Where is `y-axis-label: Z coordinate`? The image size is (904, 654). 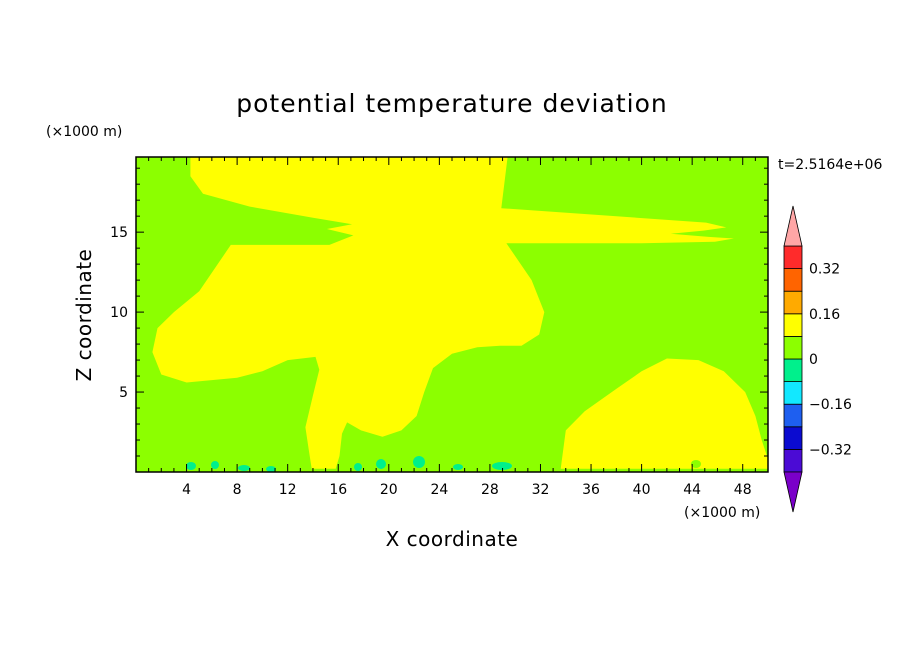 y-axis-label: Z coordinate is located at coordinates (84, 315).